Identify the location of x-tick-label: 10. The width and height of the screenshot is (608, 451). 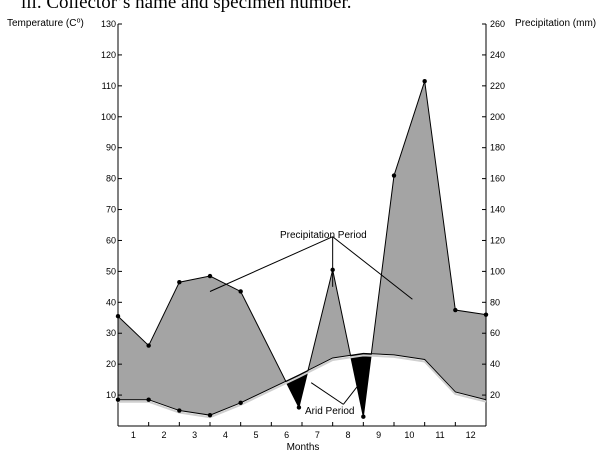
(409, 435).